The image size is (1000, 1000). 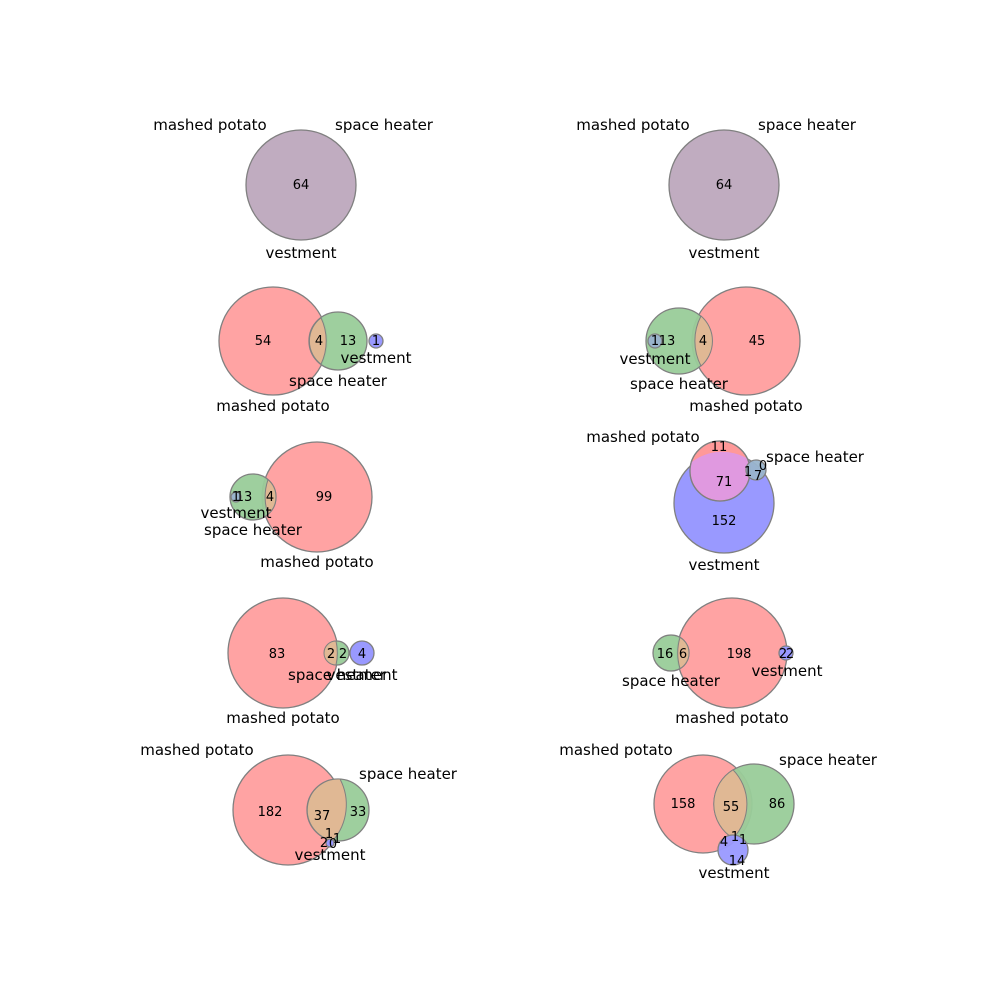 What do you see at coordinates (758, 476) in the screenshot?
I see `region-label-sh-v: 7` at bounding box center [758, 476].